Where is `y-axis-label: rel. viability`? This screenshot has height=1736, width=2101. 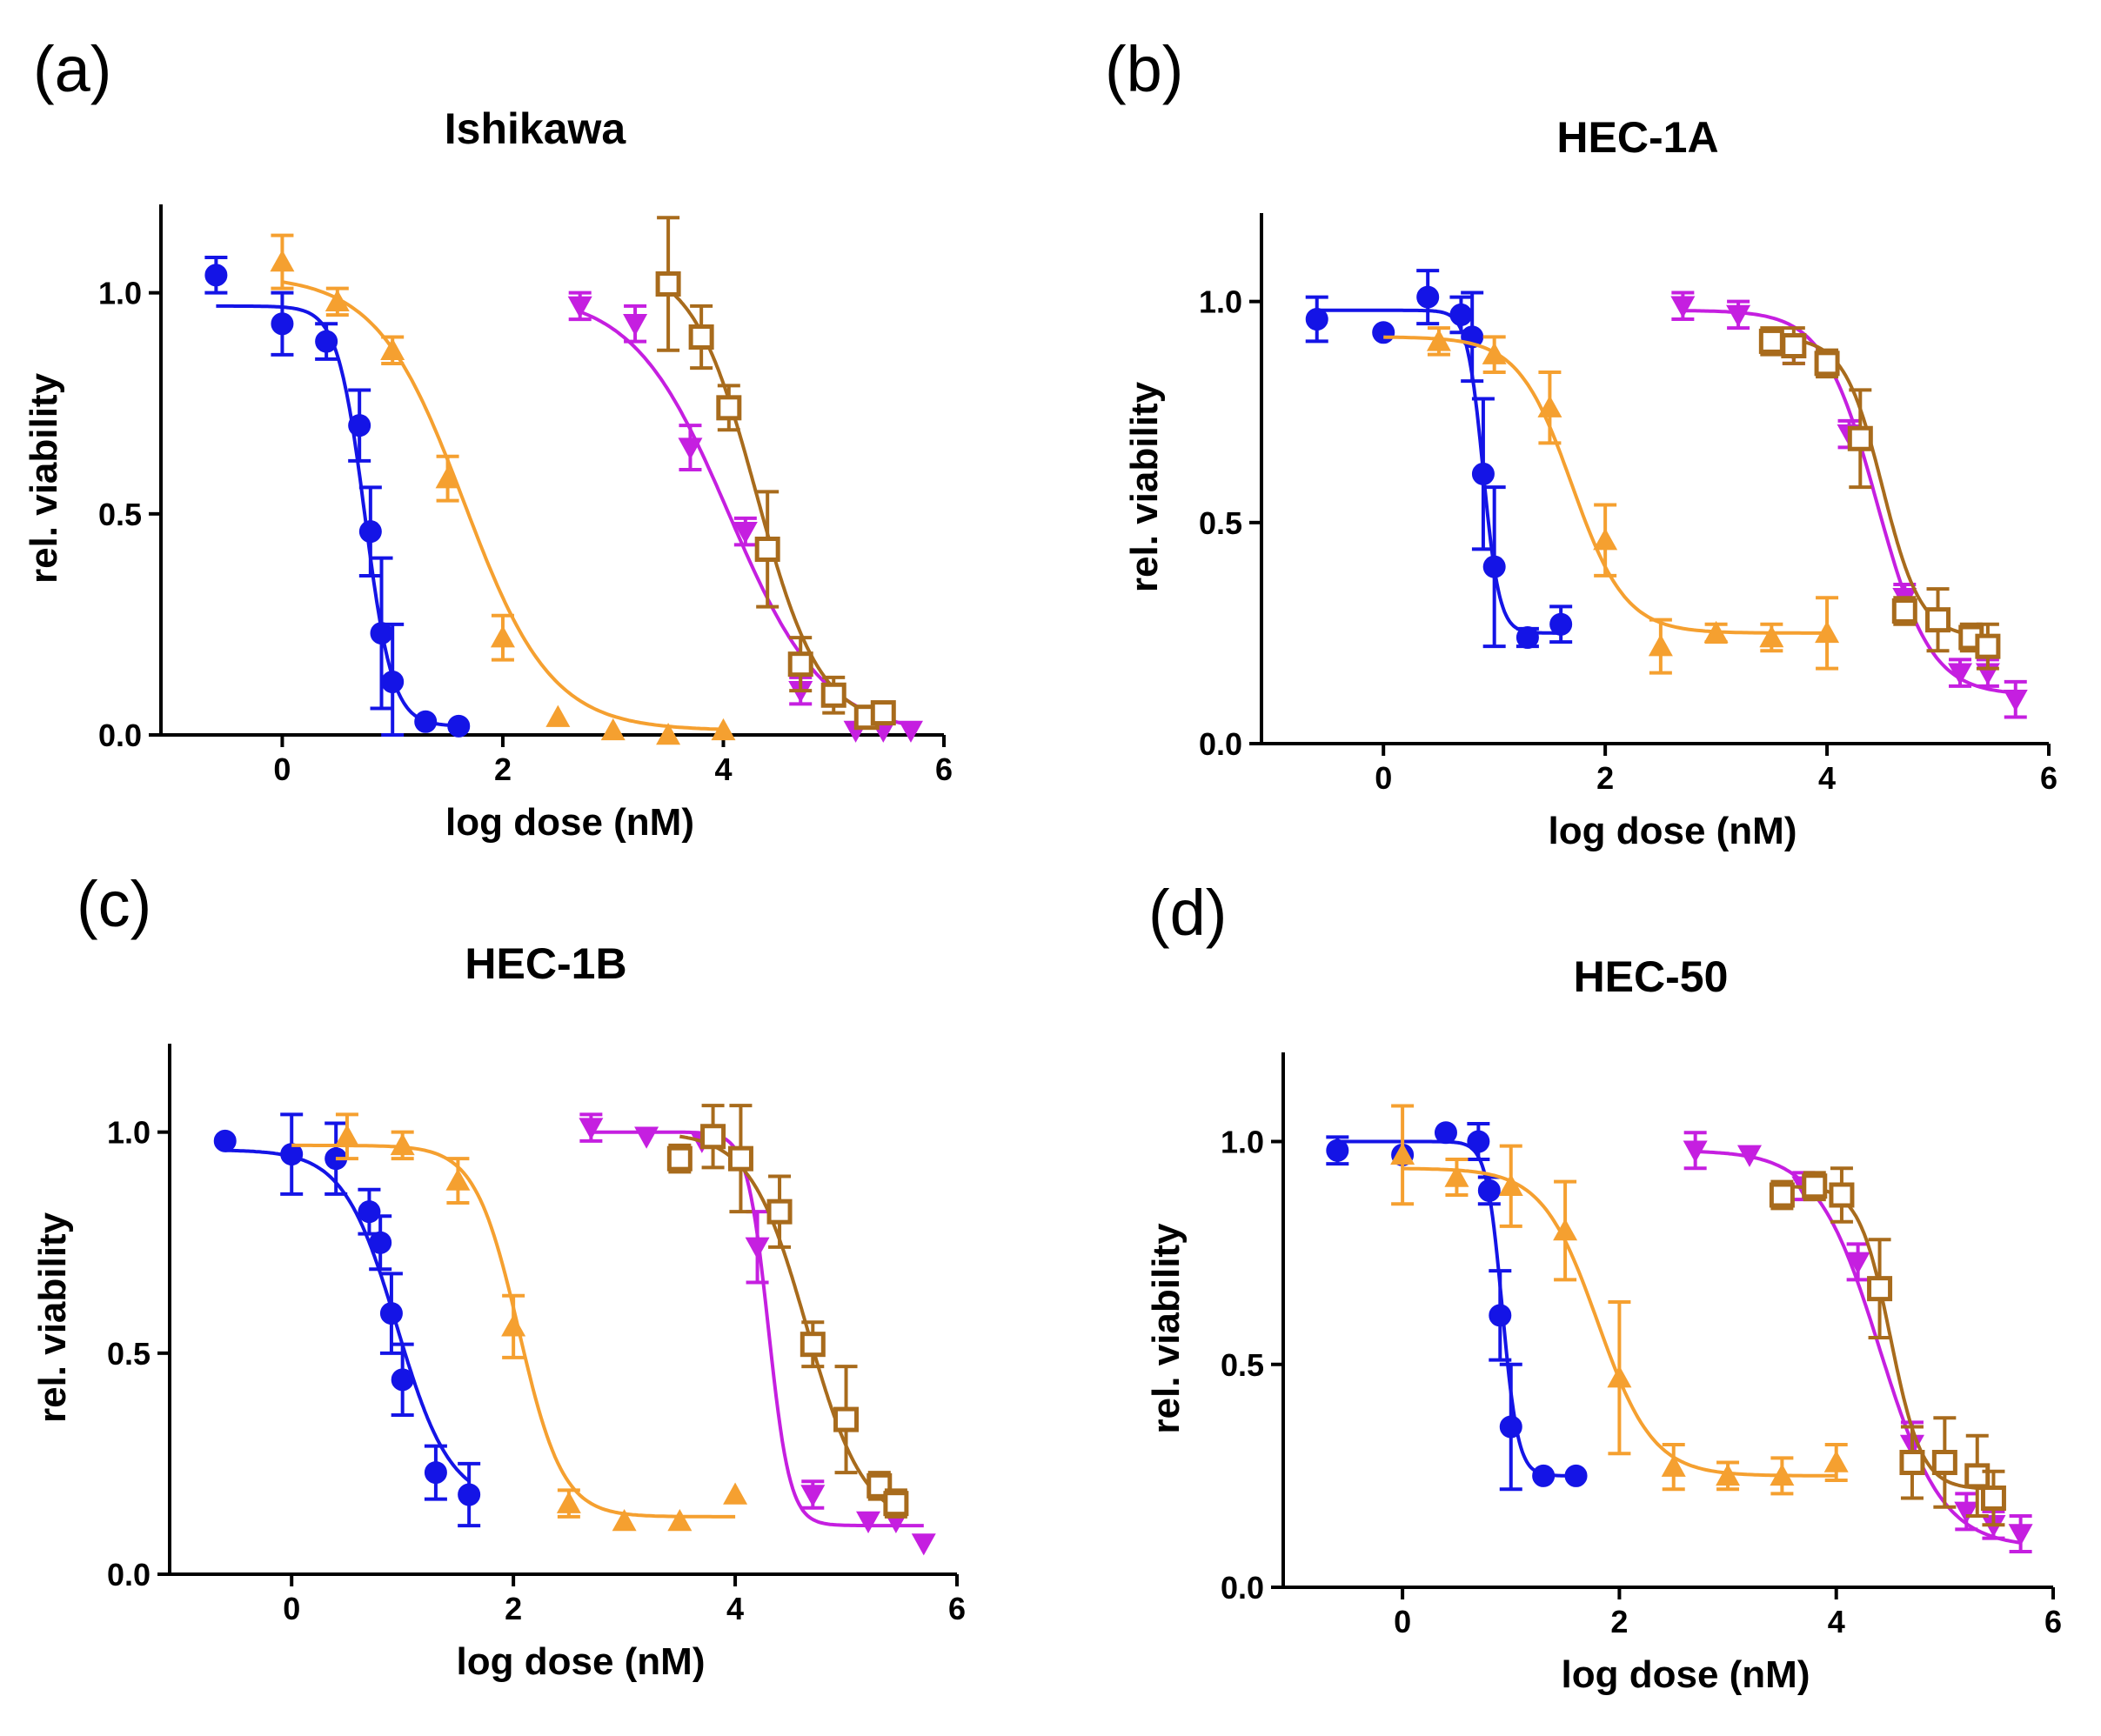
y-axis-label: rel. viability is located at coordinates (53, 1317).